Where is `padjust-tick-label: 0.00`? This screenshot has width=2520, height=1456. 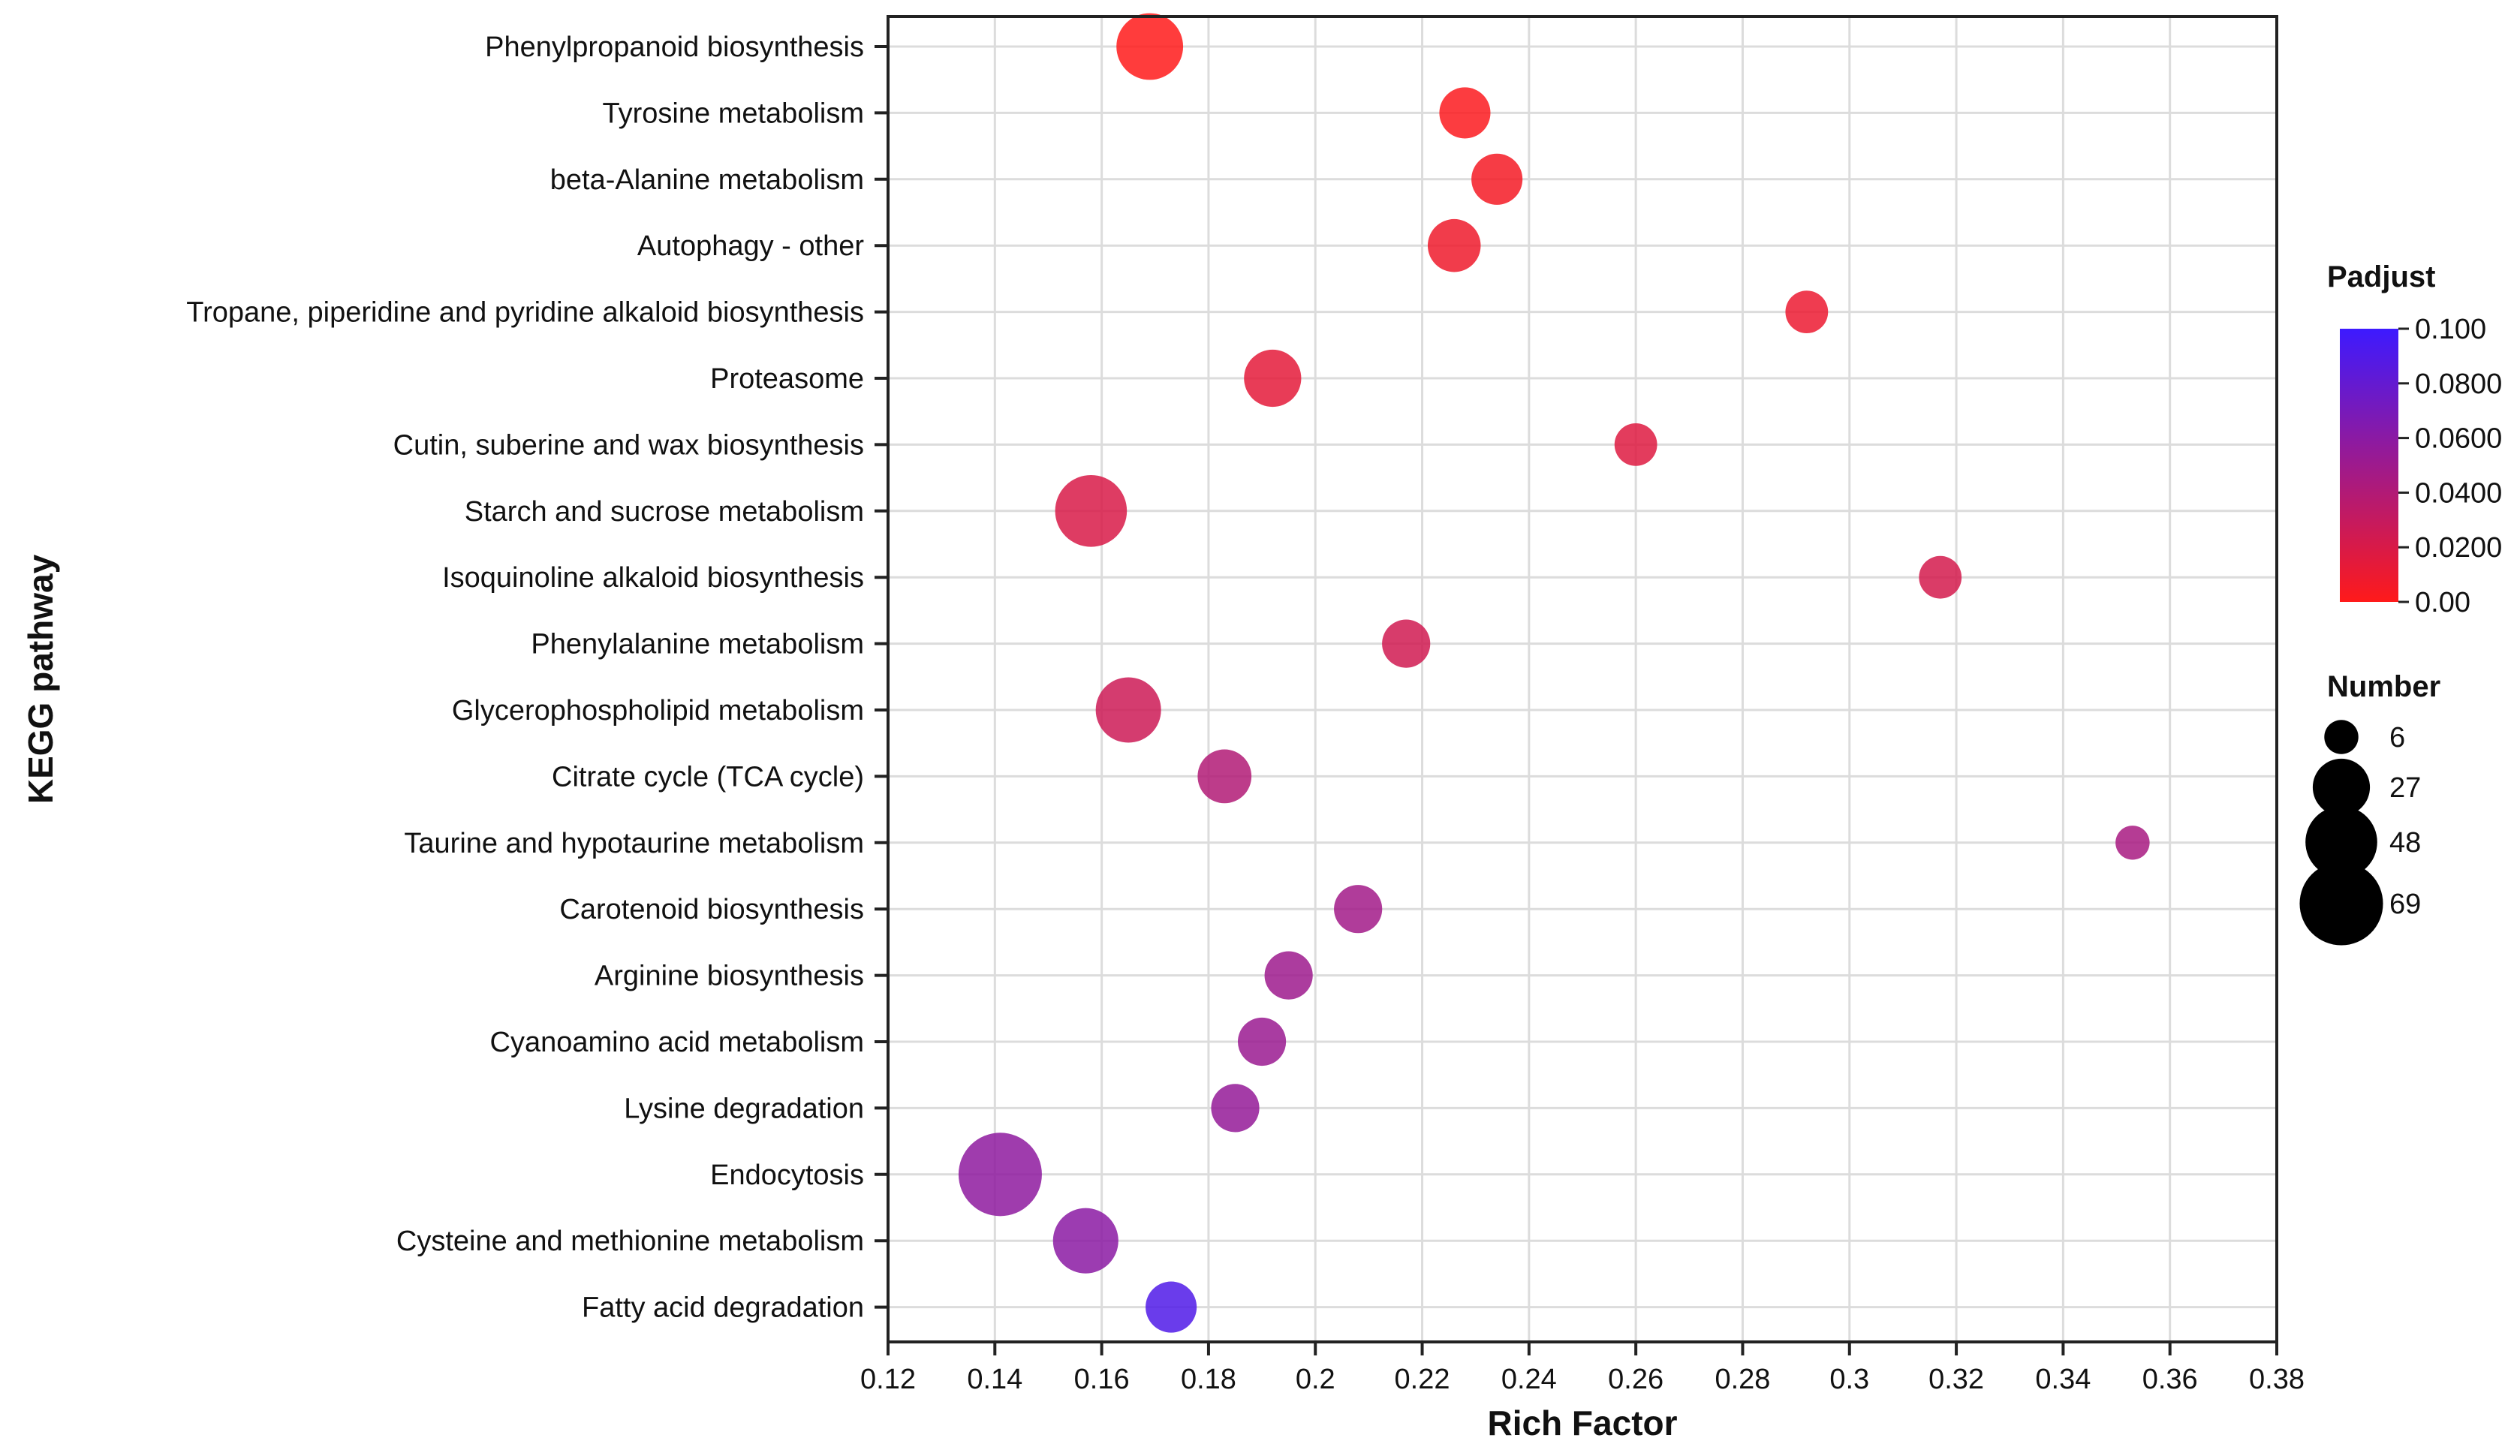 padjust-tick-label: 0.00 is located at coordinates (2442, 602).